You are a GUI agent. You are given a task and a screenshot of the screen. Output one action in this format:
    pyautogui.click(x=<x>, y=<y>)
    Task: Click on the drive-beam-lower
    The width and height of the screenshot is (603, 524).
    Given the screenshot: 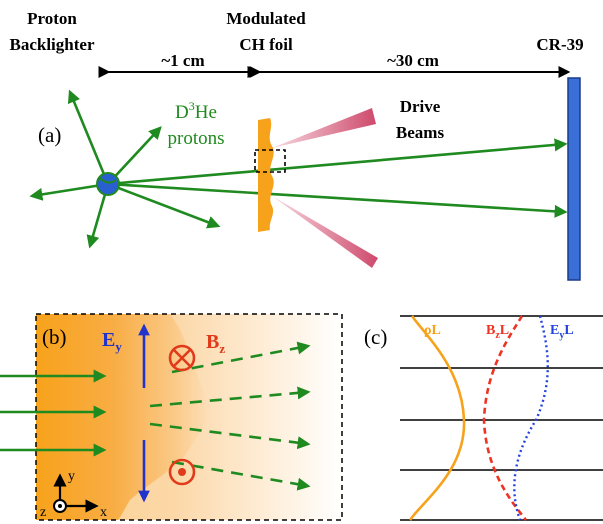 What is the action you would take?
    pyautogui.click(x=325, y=232)
    